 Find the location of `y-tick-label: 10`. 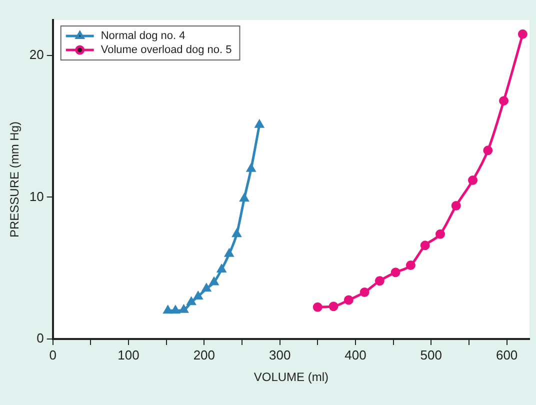

y-tick-label: 10 is located at coordinates (36, 196).